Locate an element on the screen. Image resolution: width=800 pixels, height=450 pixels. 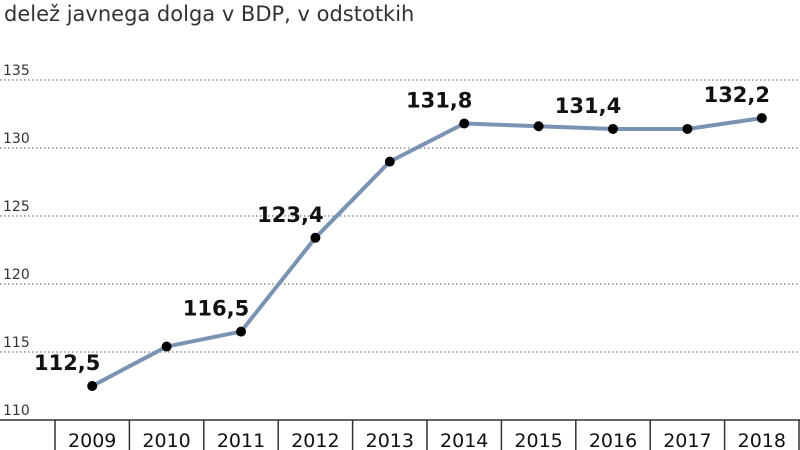
y-tick-label-120: 120 is located at coordinates (16, 275).